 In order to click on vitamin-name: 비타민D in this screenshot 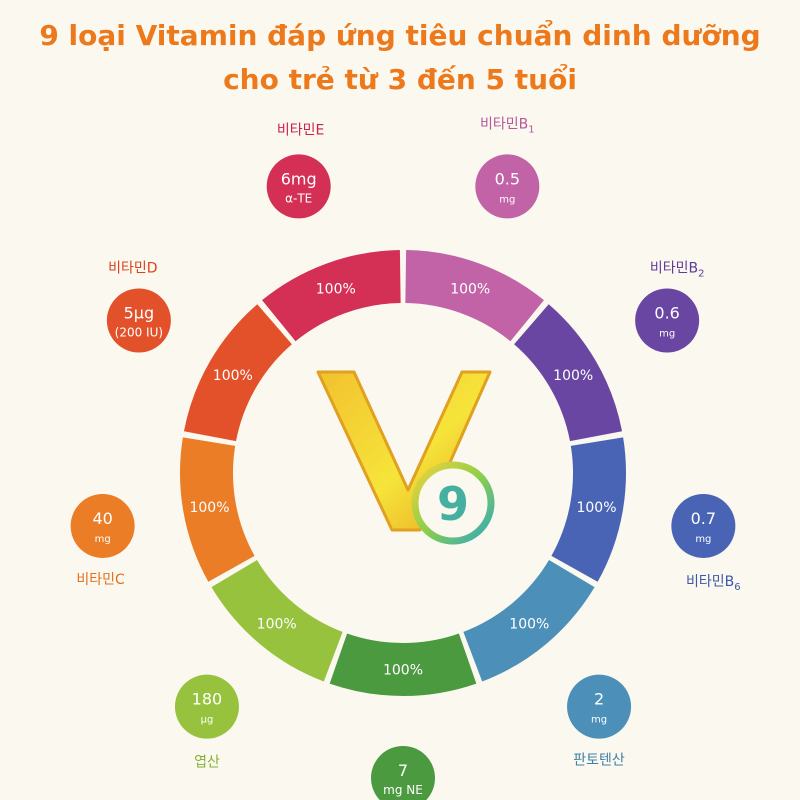, I will do `click(132, 269)`.